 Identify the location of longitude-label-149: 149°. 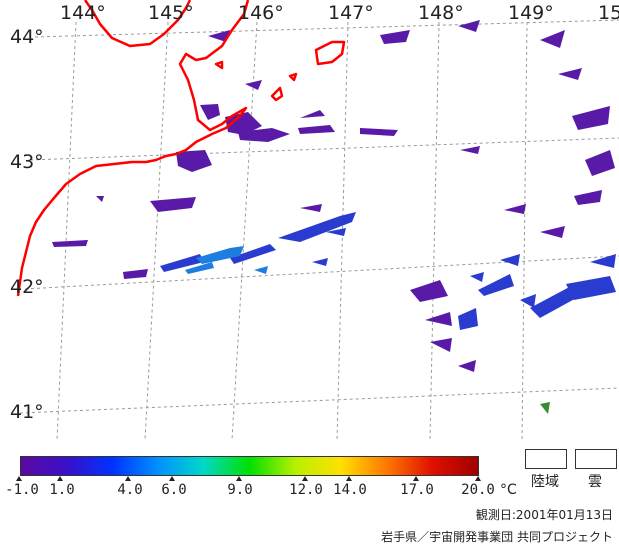
(531, 13).